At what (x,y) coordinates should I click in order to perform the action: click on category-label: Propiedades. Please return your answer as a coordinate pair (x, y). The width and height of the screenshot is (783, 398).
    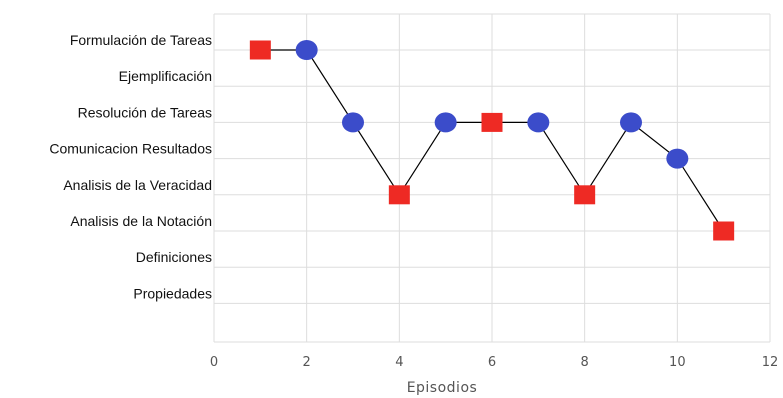
    Looking at the image, I should click on (172, 293).